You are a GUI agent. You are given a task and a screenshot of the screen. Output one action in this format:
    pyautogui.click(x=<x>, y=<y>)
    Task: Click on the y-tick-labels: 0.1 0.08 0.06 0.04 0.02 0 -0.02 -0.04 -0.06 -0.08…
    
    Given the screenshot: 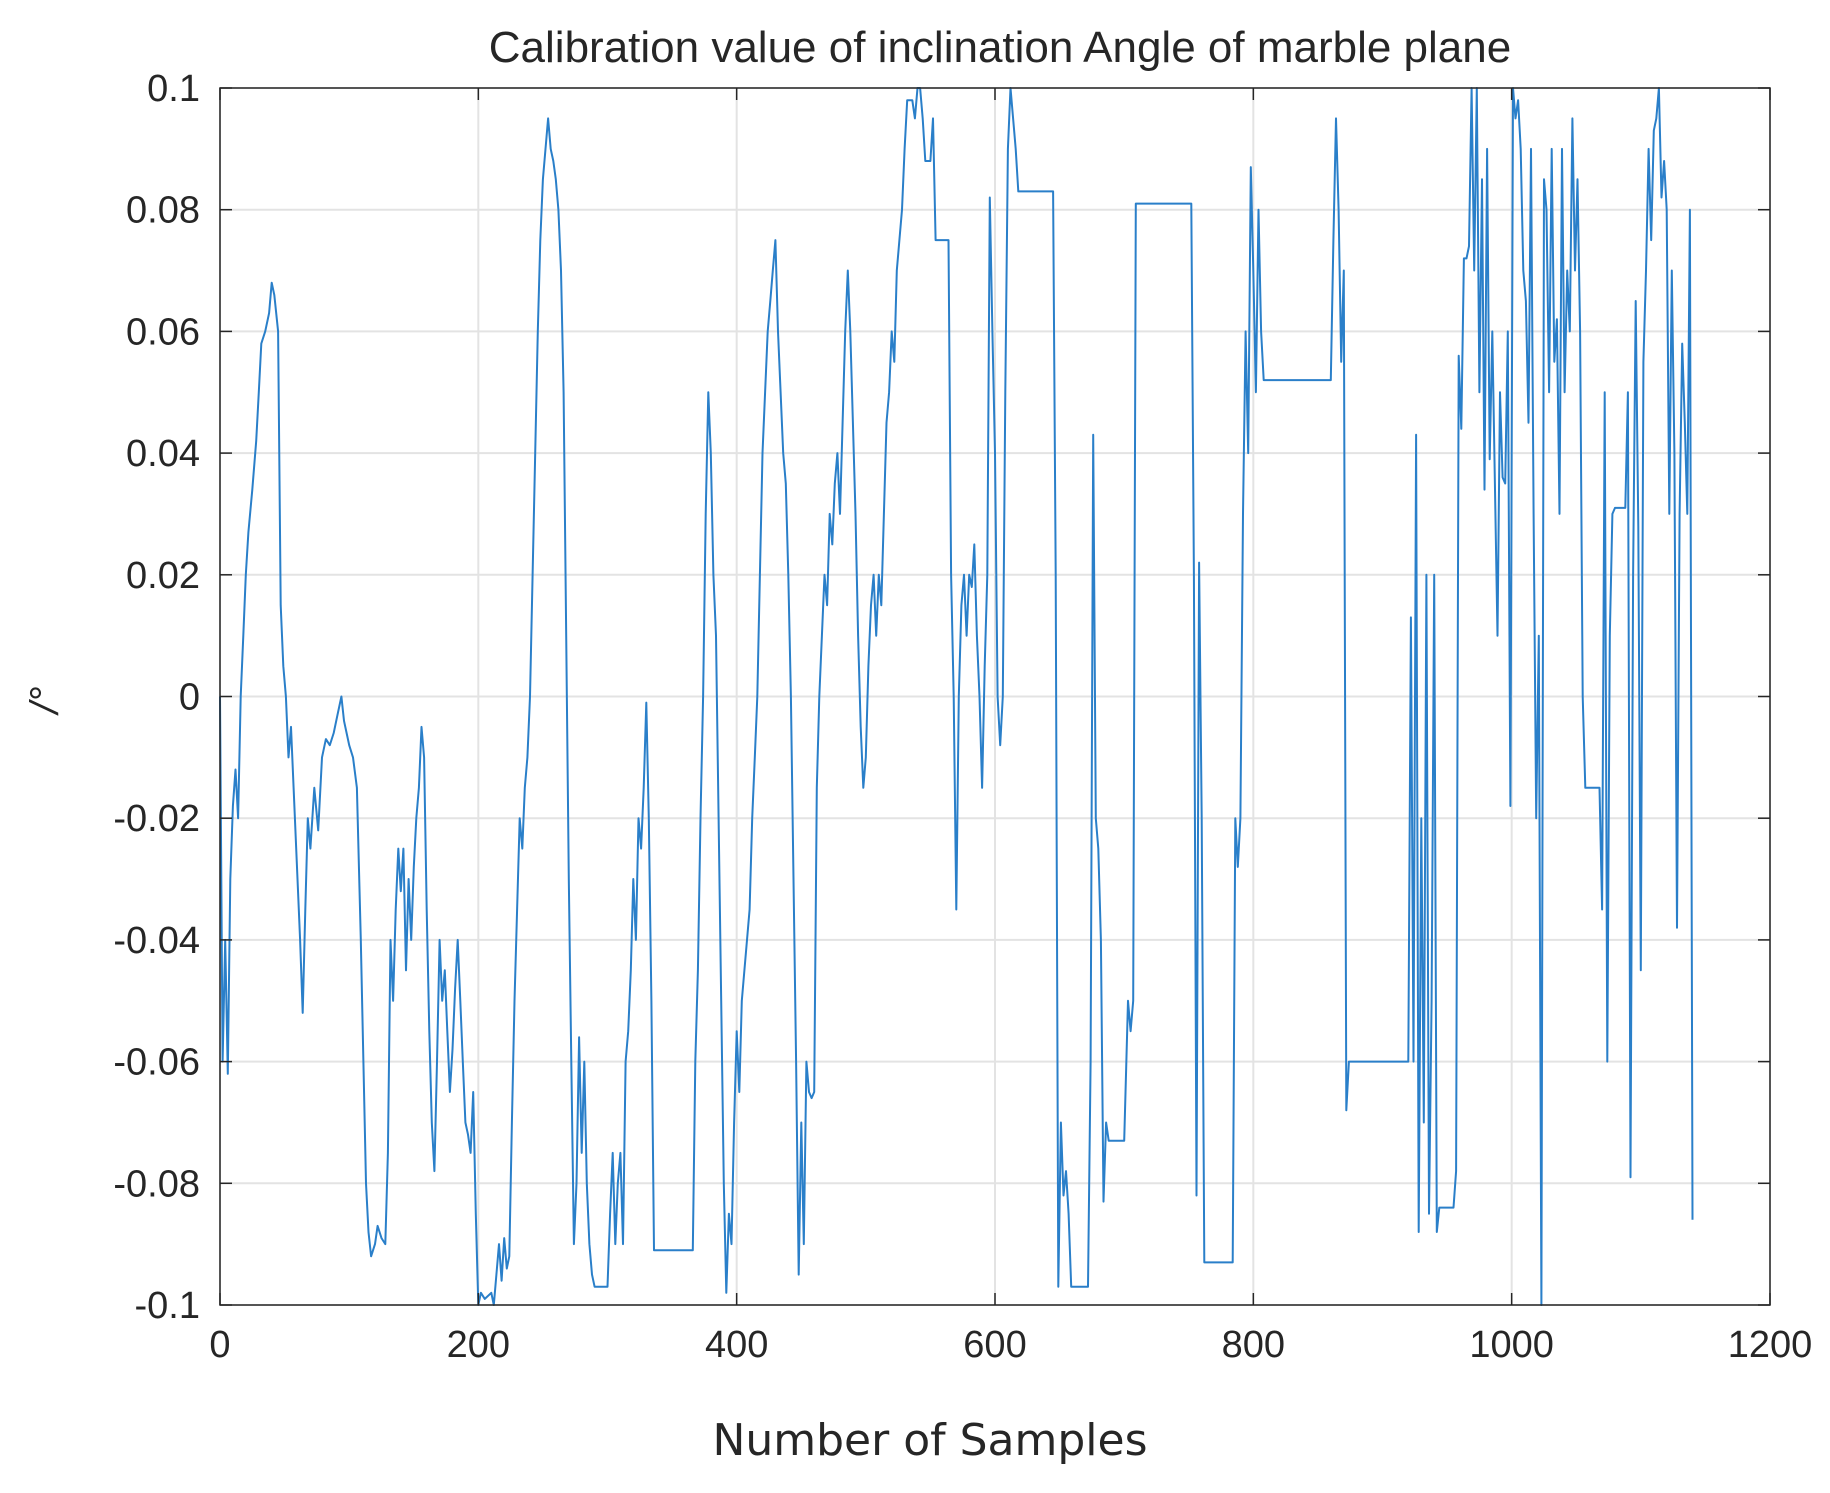 What is the action you would take?
    pyautogui.click(x=156, y=697)
    